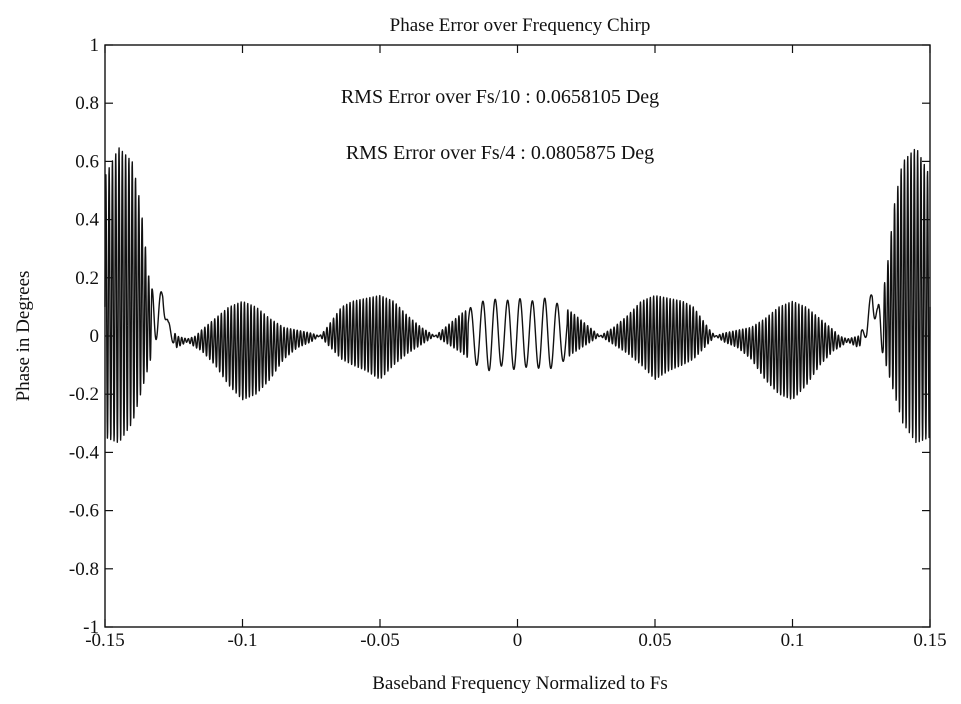 The image size is (961, 704). What do you see at coordinates (793, 640) in the screenshot?
I see `x-tick-label: 0.1` at bounding box center [793, 640].